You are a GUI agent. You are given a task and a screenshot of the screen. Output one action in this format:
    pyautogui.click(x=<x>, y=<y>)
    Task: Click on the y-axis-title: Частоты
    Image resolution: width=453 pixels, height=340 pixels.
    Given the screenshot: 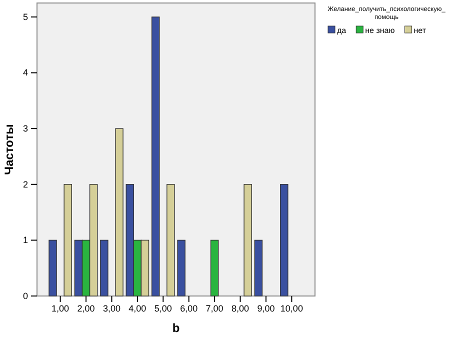 What is the action you would take?
    pyautogui.click(x=9, y=149)
    